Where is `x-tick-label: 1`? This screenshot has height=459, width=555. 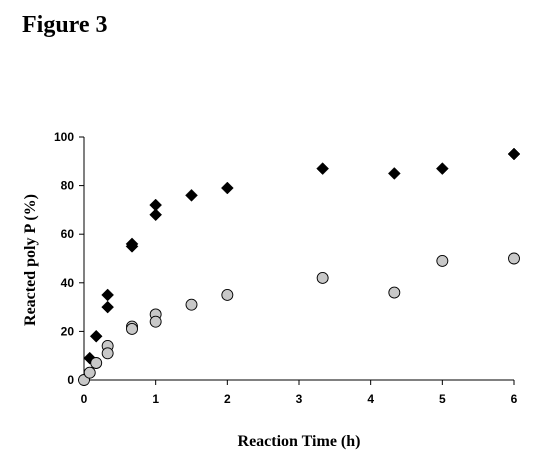
x-tick-label: 1 is located at coordinates (155, 399).